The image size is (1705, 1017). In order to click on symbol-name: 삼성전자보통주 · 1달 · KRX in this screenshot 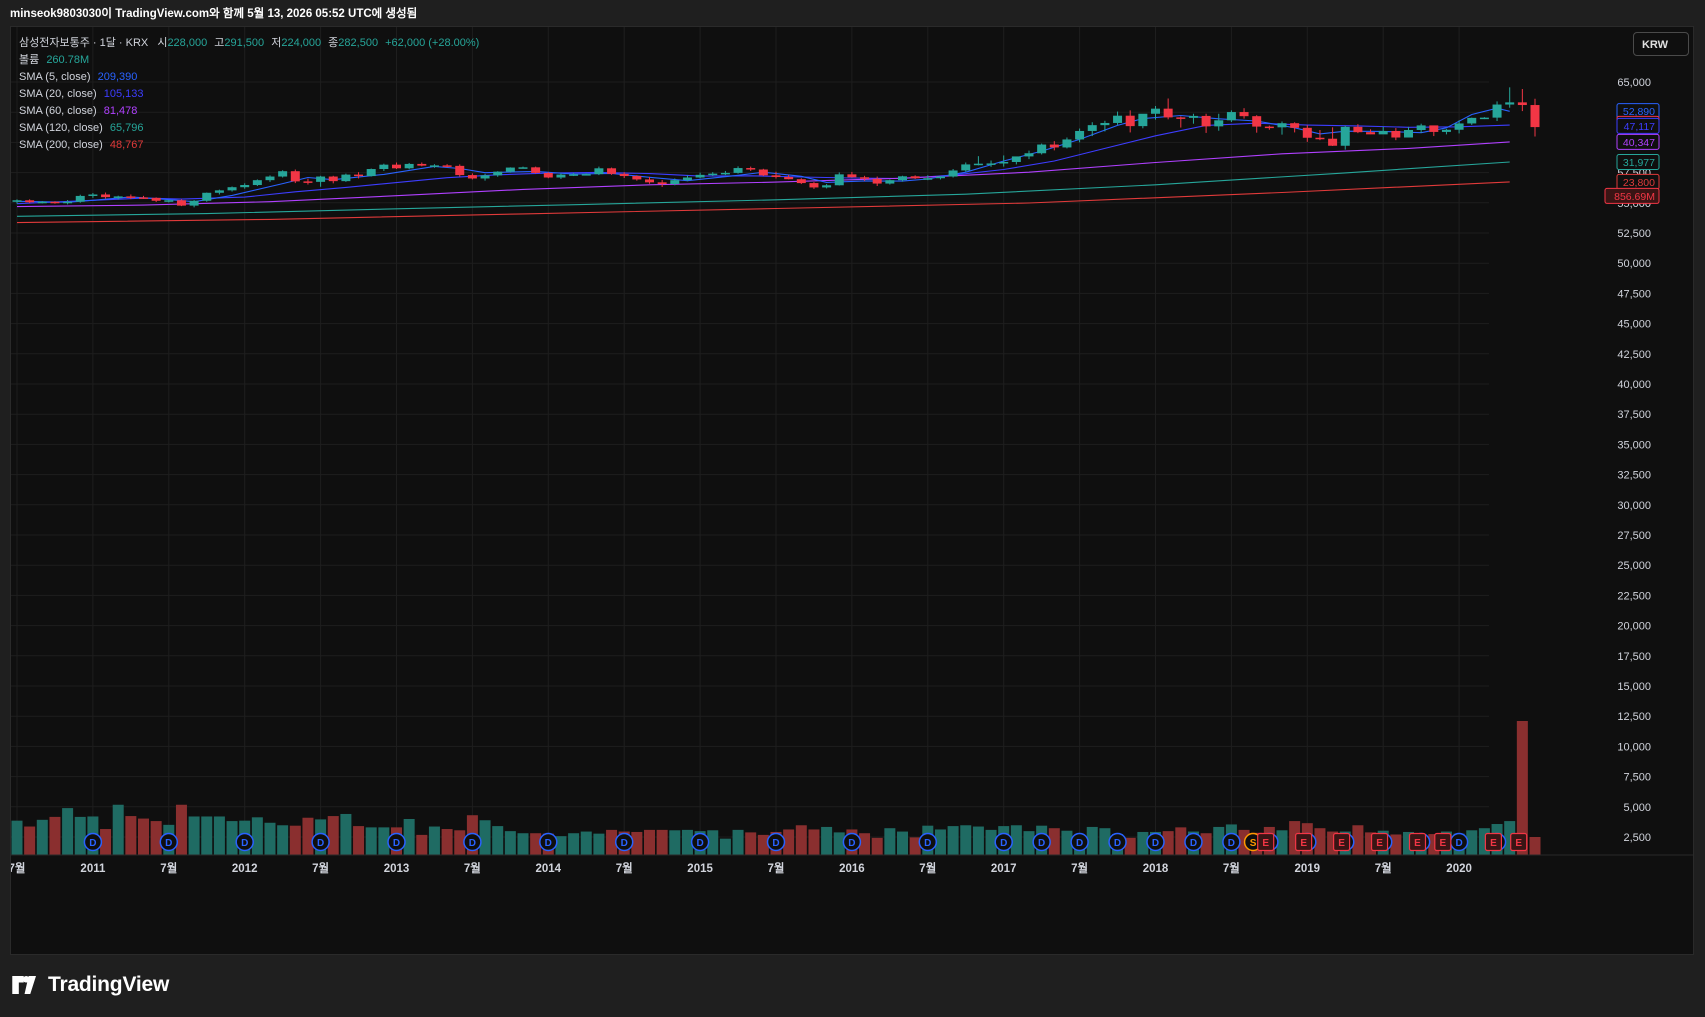, I will do `click(84, 43)`.